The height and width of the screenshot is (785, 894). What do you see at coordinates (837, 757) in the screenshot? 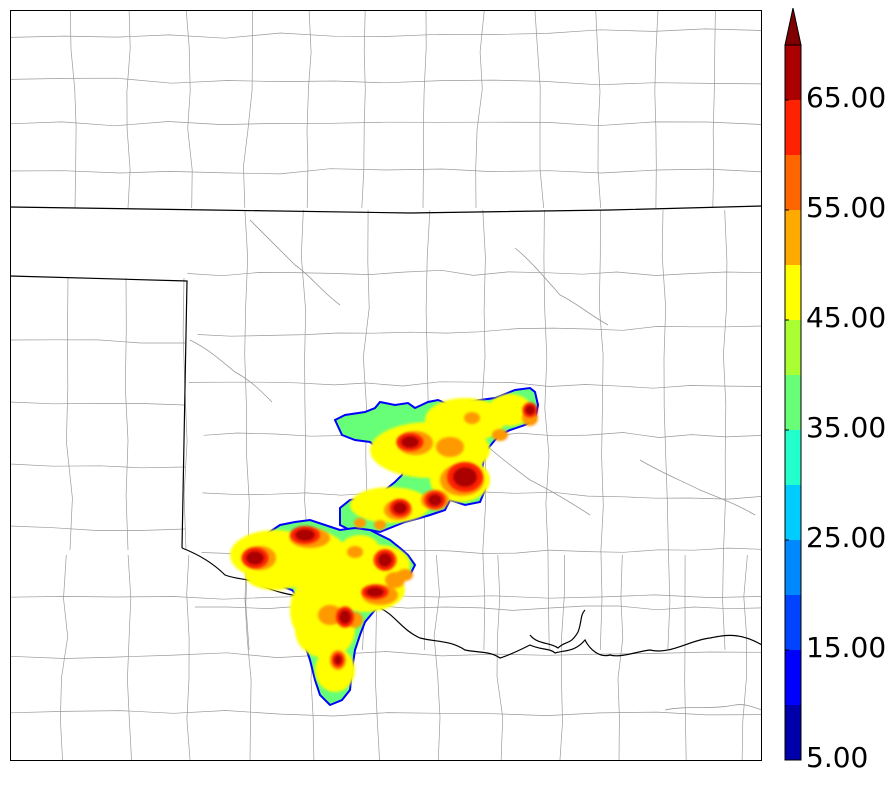
I see `colorbar-tick-label: 5.00` at bounding box center [837, 757].